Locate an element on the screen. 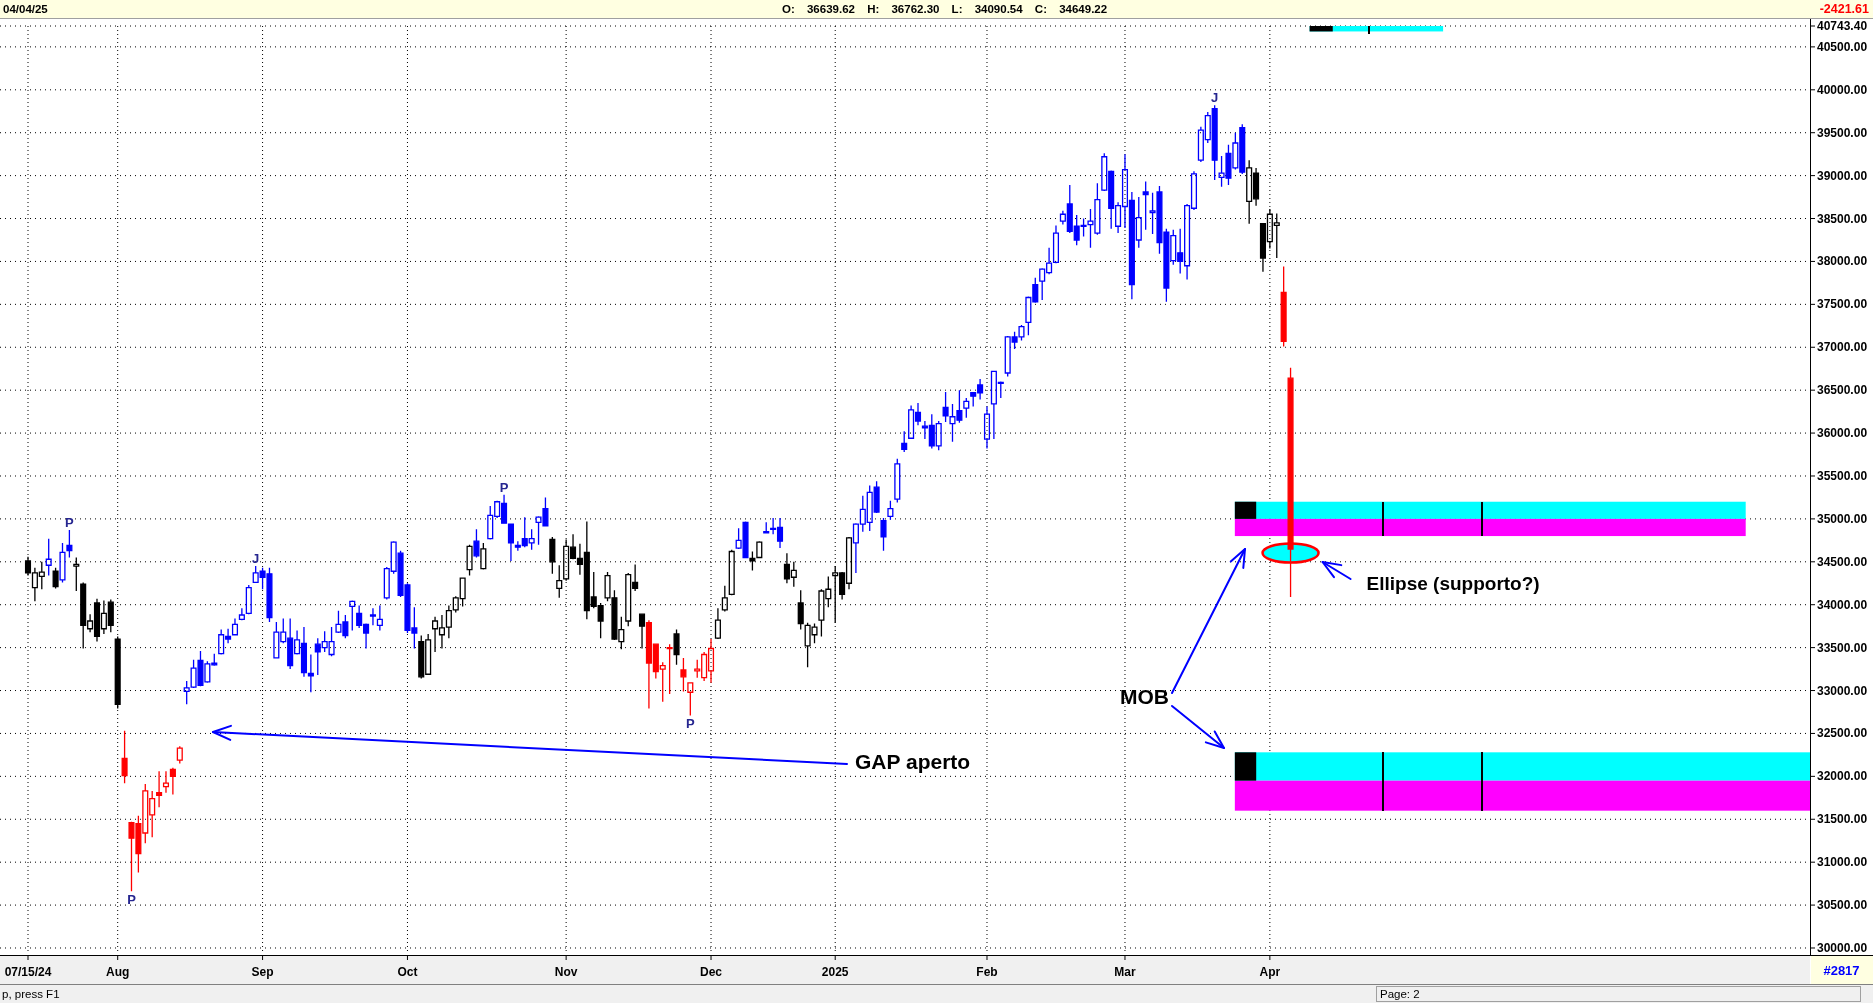 This screenshot has width=1873, height=1003. x-tick-label: Apr is located at coordinates (1270, 972).